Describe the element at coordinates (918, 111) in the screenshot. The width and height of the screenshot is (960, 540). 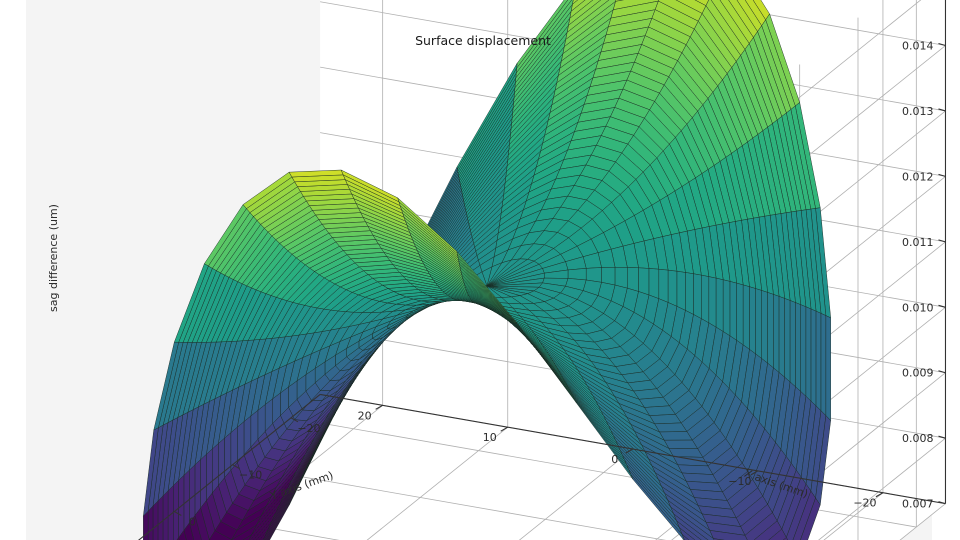
I see `axis-tick-label: 0.013` at that location.